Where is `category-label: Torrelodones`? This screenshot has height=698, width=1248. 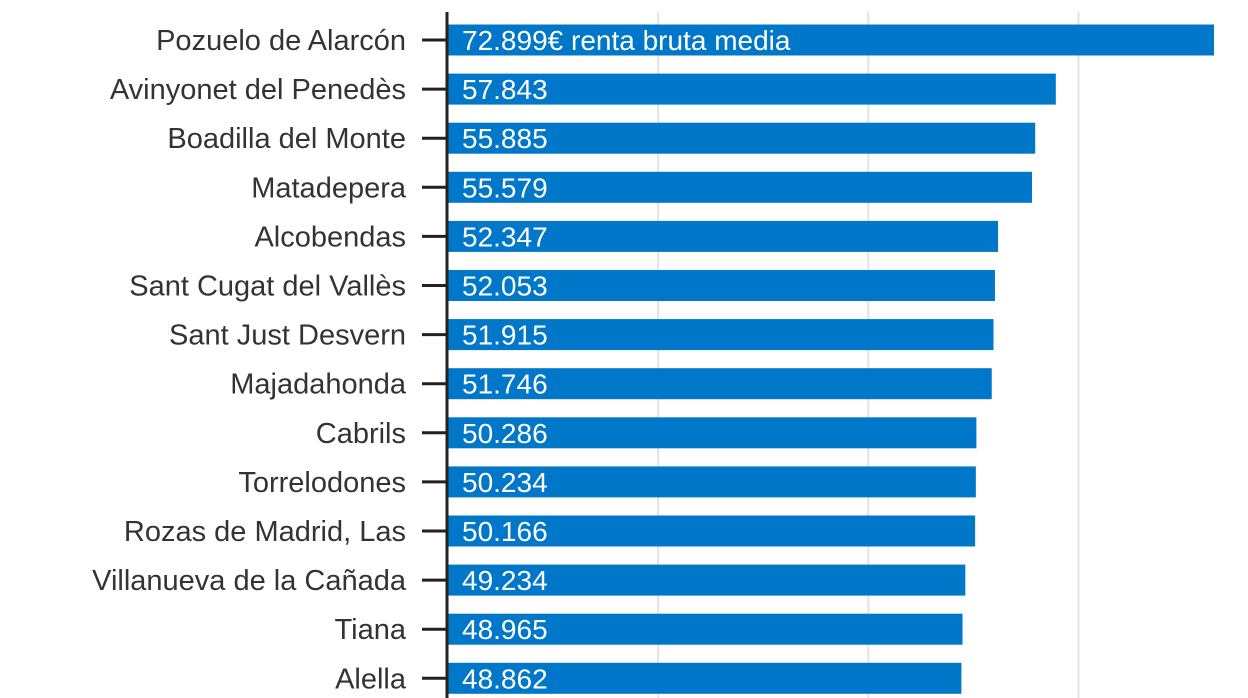 category-label: Torrelodones is located at coordinates (322, 483).